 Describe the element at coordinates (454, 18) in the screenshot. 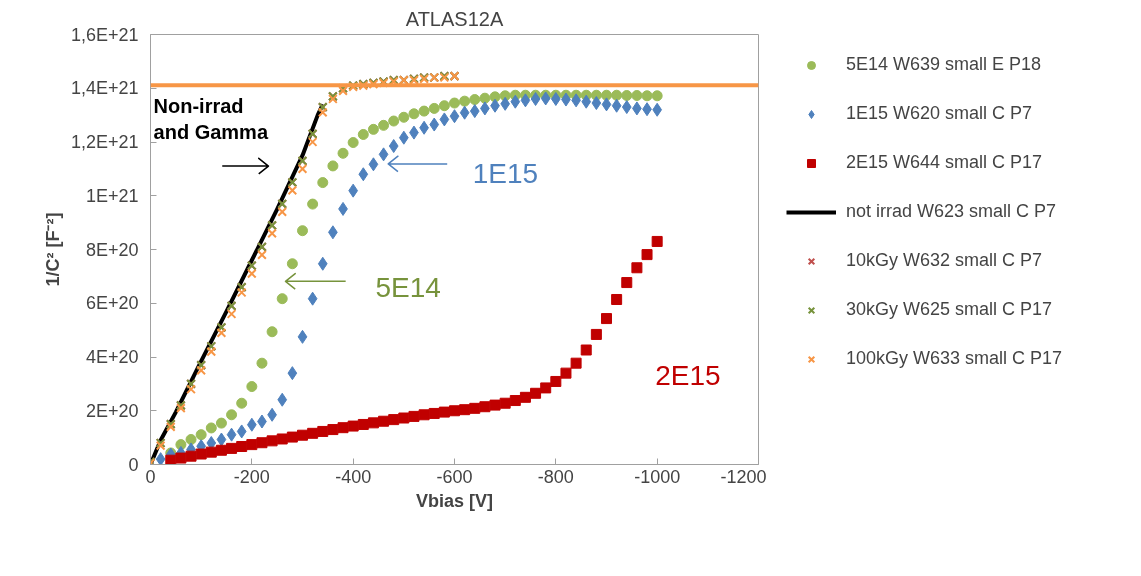

I see `chart-title: ATLAS12A` at that location.